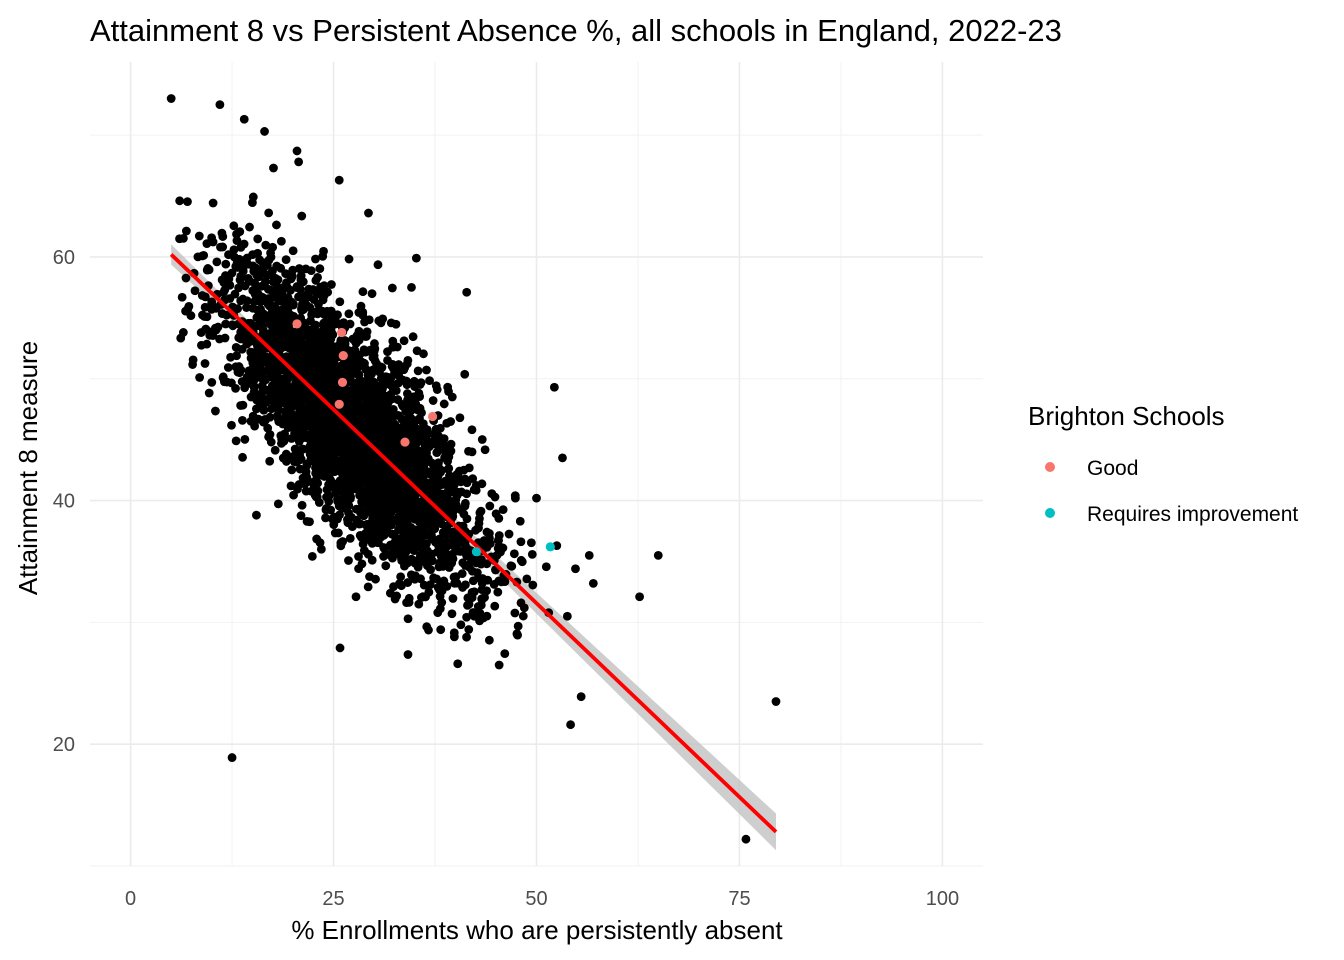  I want to click on x-tick-label: 100, so click(942, 899).